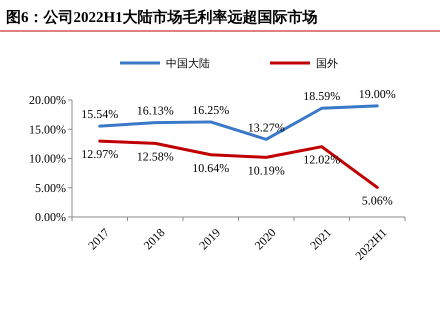 Image resolution: width=440 pixels, height=324 pixels. What do you see at coordinates (99, 154) in the screenshot?
I see `data-label: 12.97%` at bounding box center [99, 154].